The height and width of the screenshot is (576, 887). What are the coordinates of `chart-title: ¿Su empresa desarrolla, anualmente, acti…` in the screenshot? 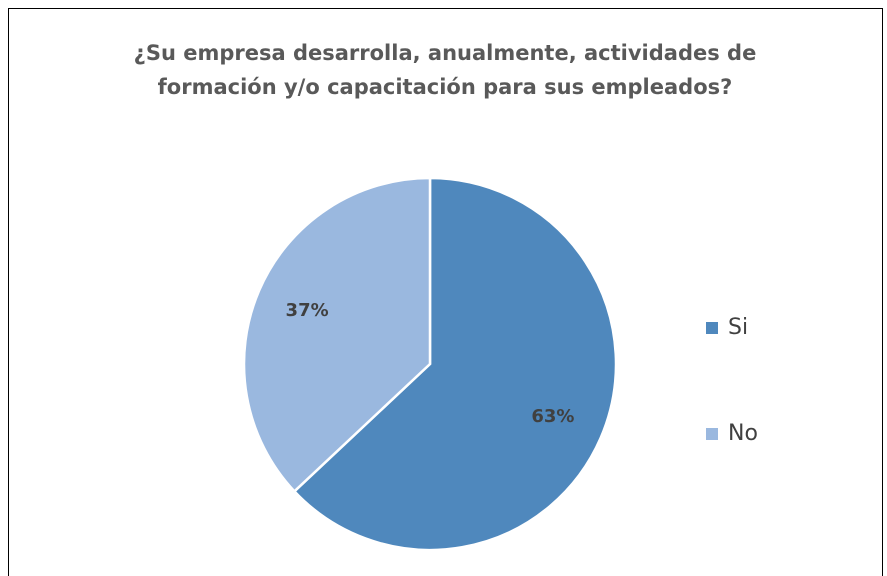 It's located at (445, 70).